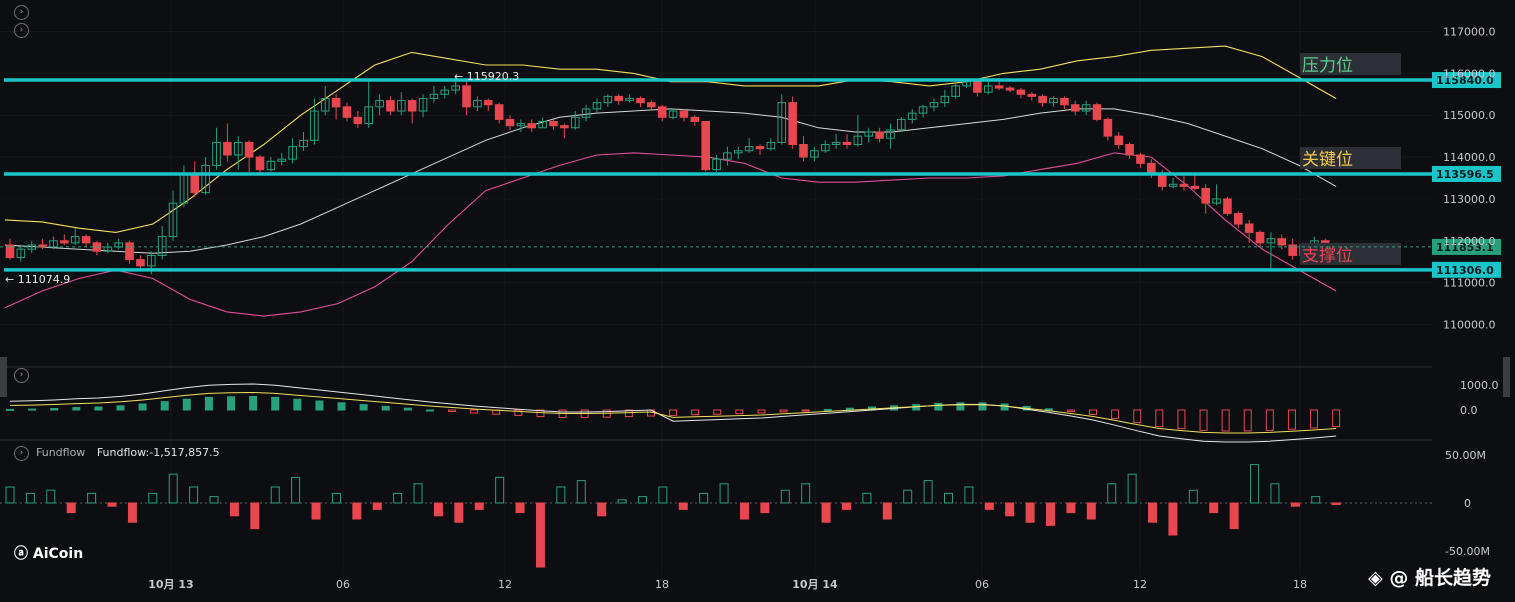 This screenshot has width=1515, height=602. What do you see at coordinates (727, 584) in the screenshot?
I see `time-axis: 10月 13 06 12 18 10月 14 06 12 18` at bounding box center [727, 584].